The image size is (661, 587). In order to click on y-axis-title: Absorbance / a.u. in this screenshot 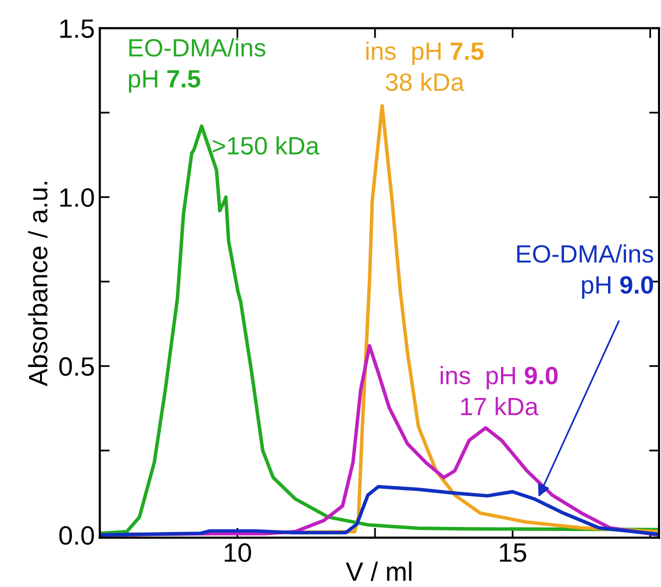, I will do `click(38, 284)`.